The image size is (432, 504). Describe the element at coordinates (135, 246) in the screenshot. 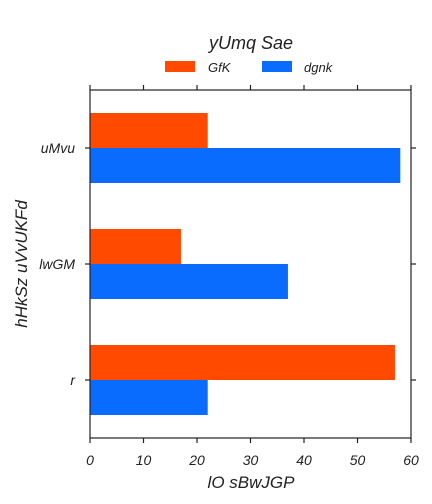

I see `bar-GfK-lwGM` at that location.